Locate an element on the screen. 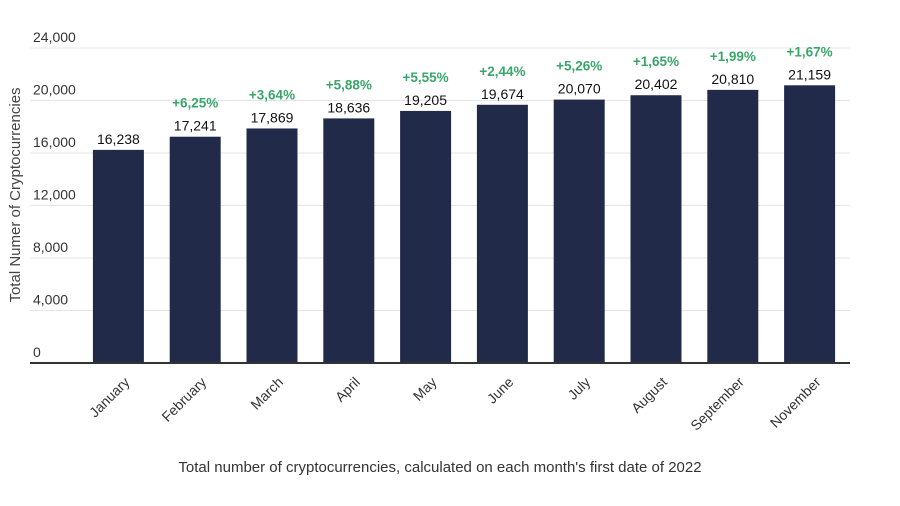 This screenshot has width=900, height=506. y-axis-ticks: 0 4,000 8,000 12,000 16,000 20,000 24,000 is located at coordinates (54, 194).